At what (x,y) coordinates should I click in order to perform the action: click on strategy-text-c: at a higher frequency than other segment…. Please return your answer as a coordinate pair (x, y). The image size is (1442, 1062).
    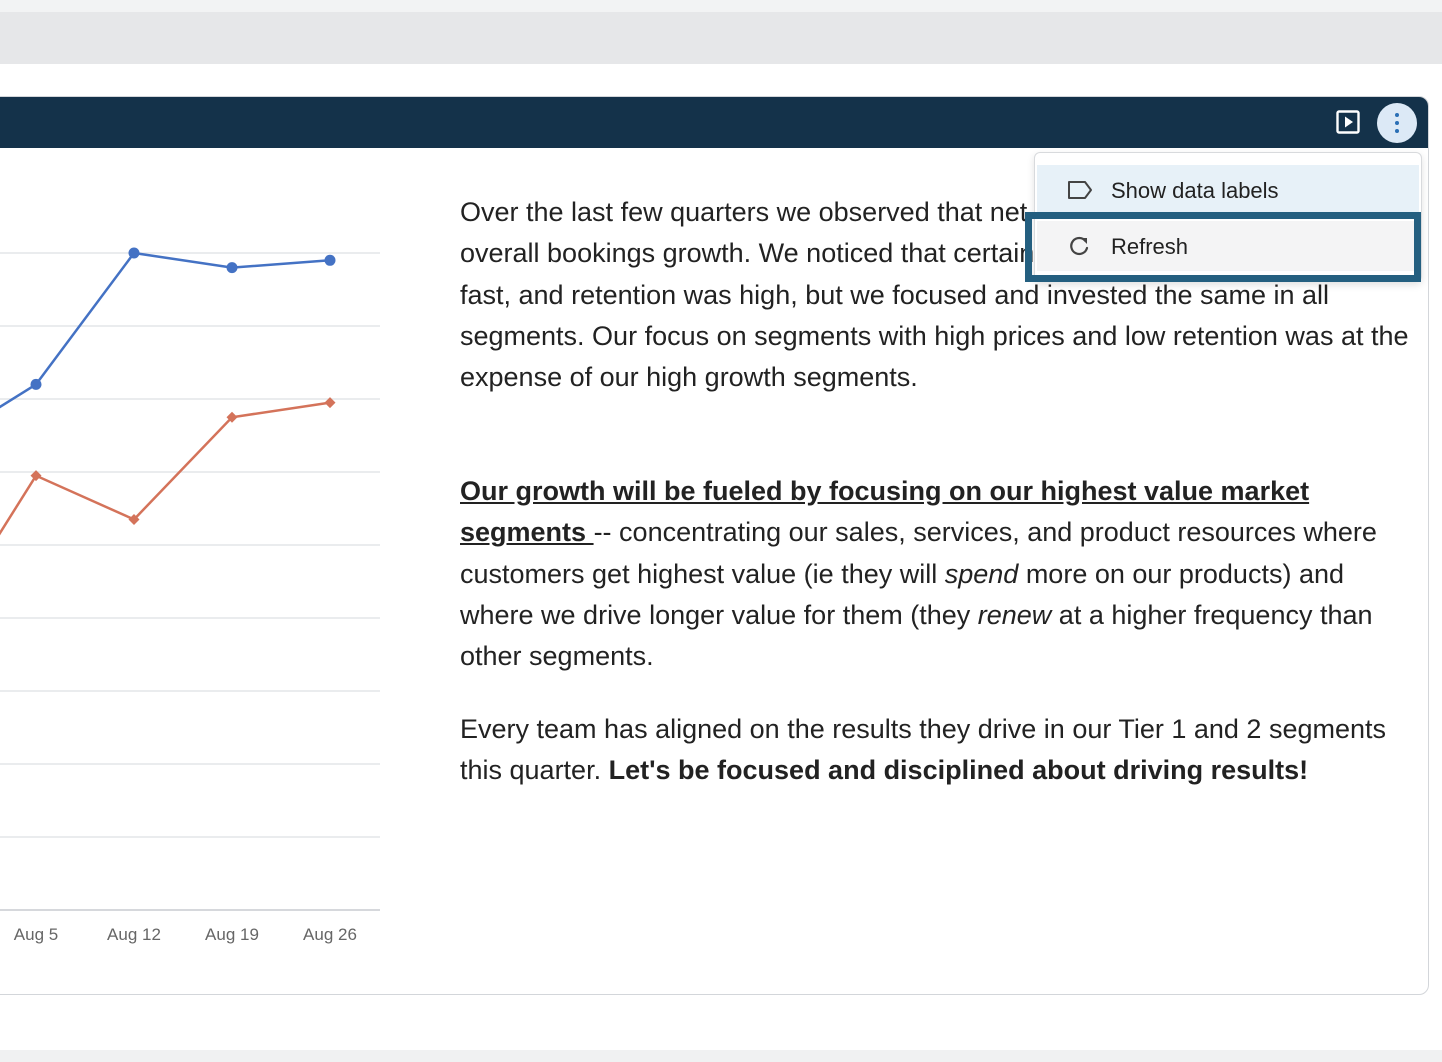
    Looking at the image, I should click on (916, 635).